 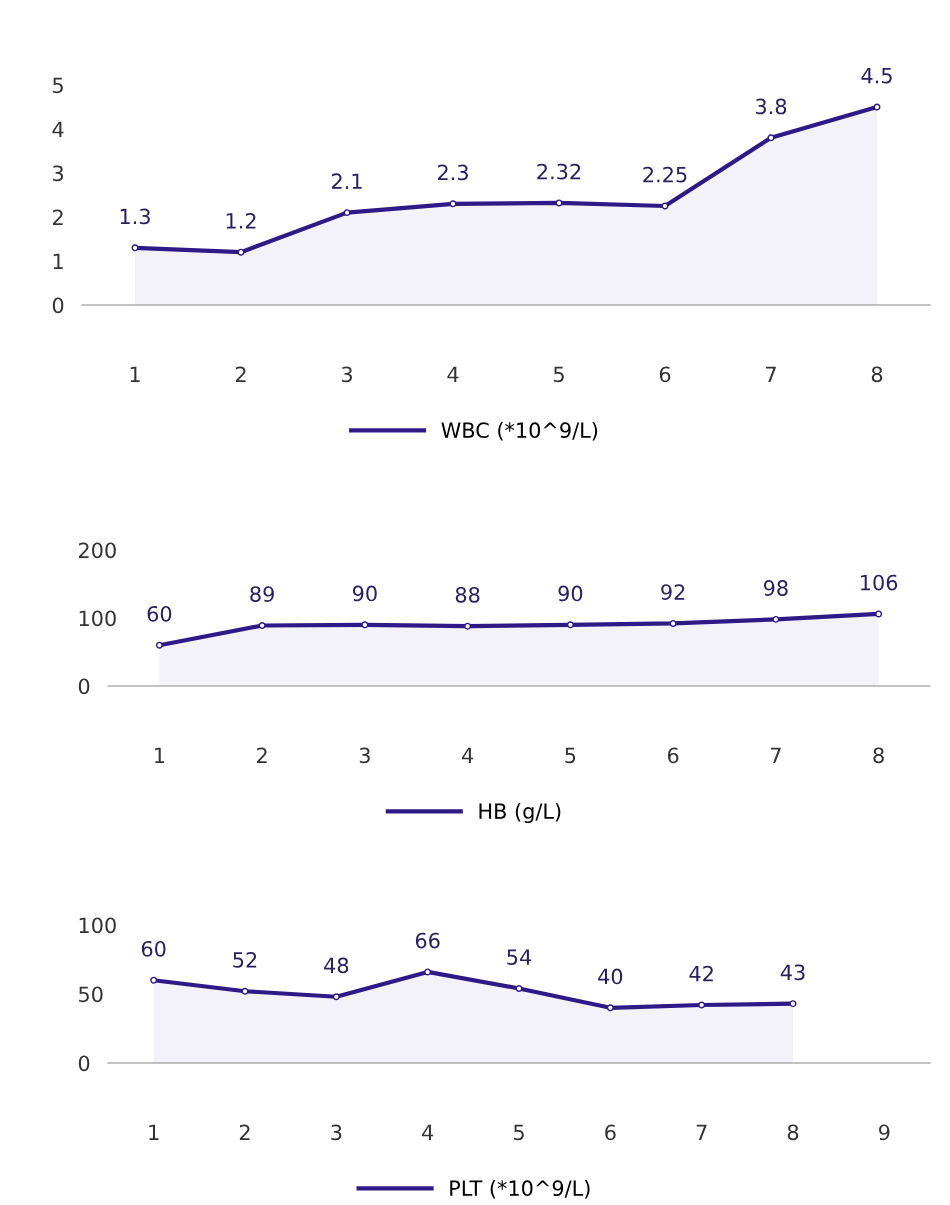 What do you see at coordinates (58, 85) in the screenshot?
I see `y-tick-label: 5` at bounding box center [58, 85].